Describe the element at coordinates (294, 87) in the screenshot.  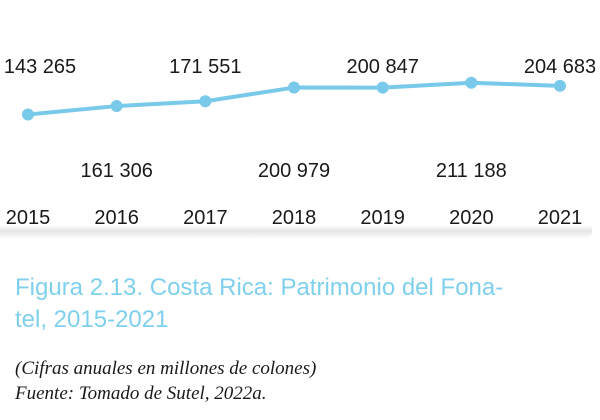
I see `data-point-2018` at that location.